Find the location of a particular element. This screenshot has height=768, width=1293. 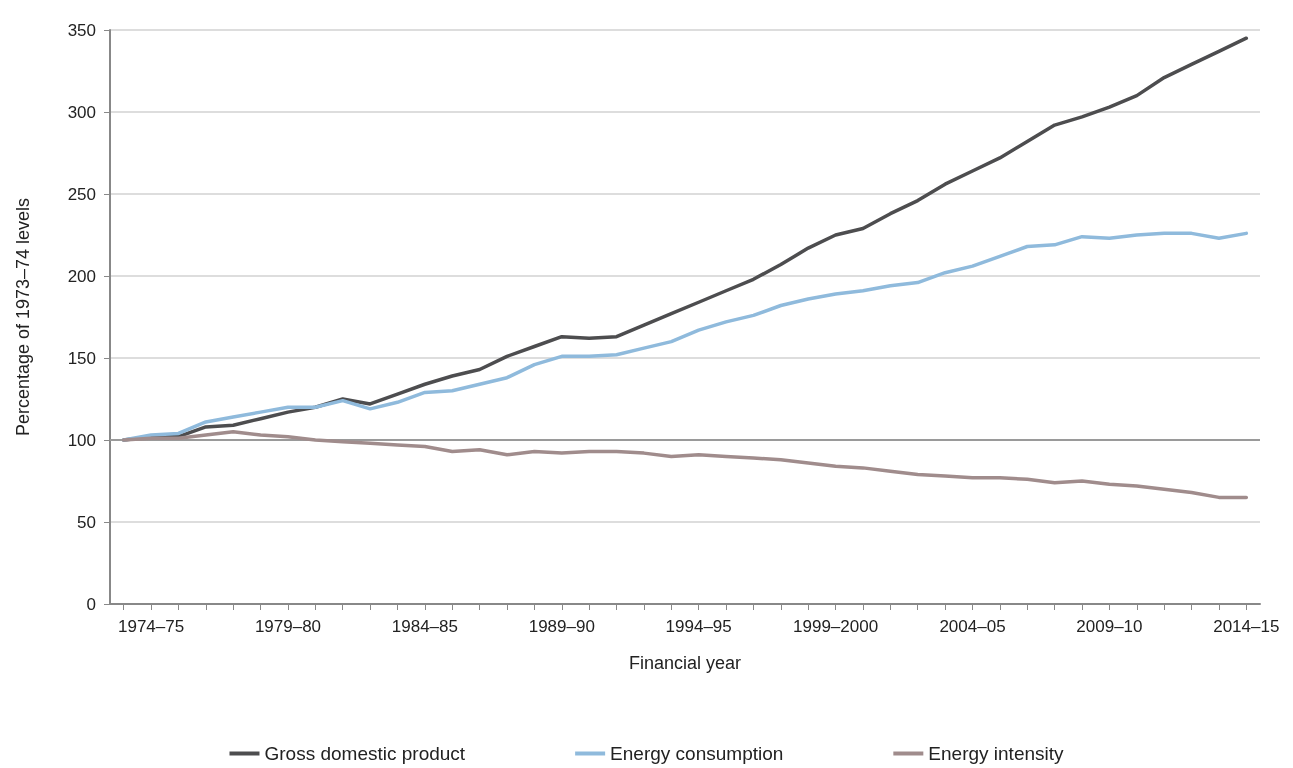

legend-label: Energy intensity is located at coordinates (996, 753).